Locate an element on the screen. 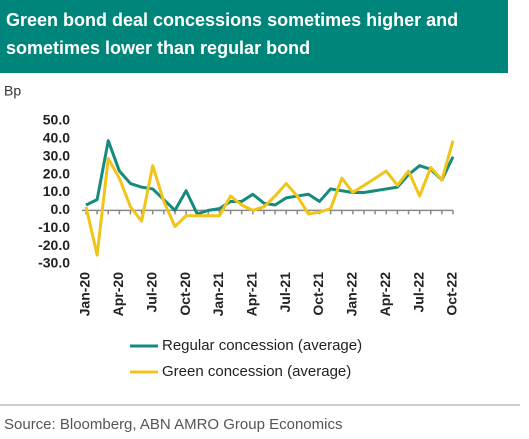 The height and width of the screenshot is (439, 529). legend-label: Regular concession (average) is located at coordinates (262, 345).